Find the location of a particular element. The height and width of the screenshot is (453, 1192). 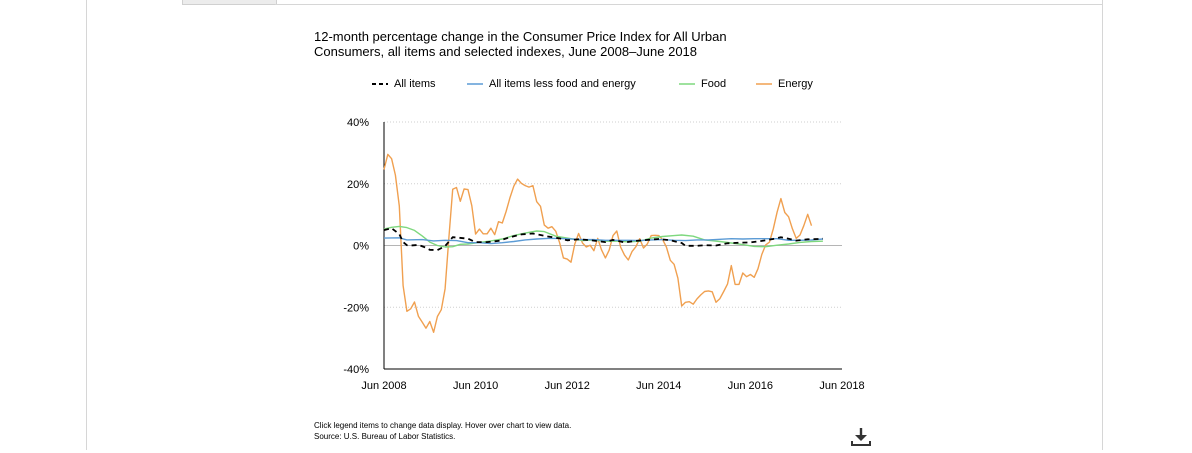

y-tick-label-2: 20% is located at coordinates (358, 185).